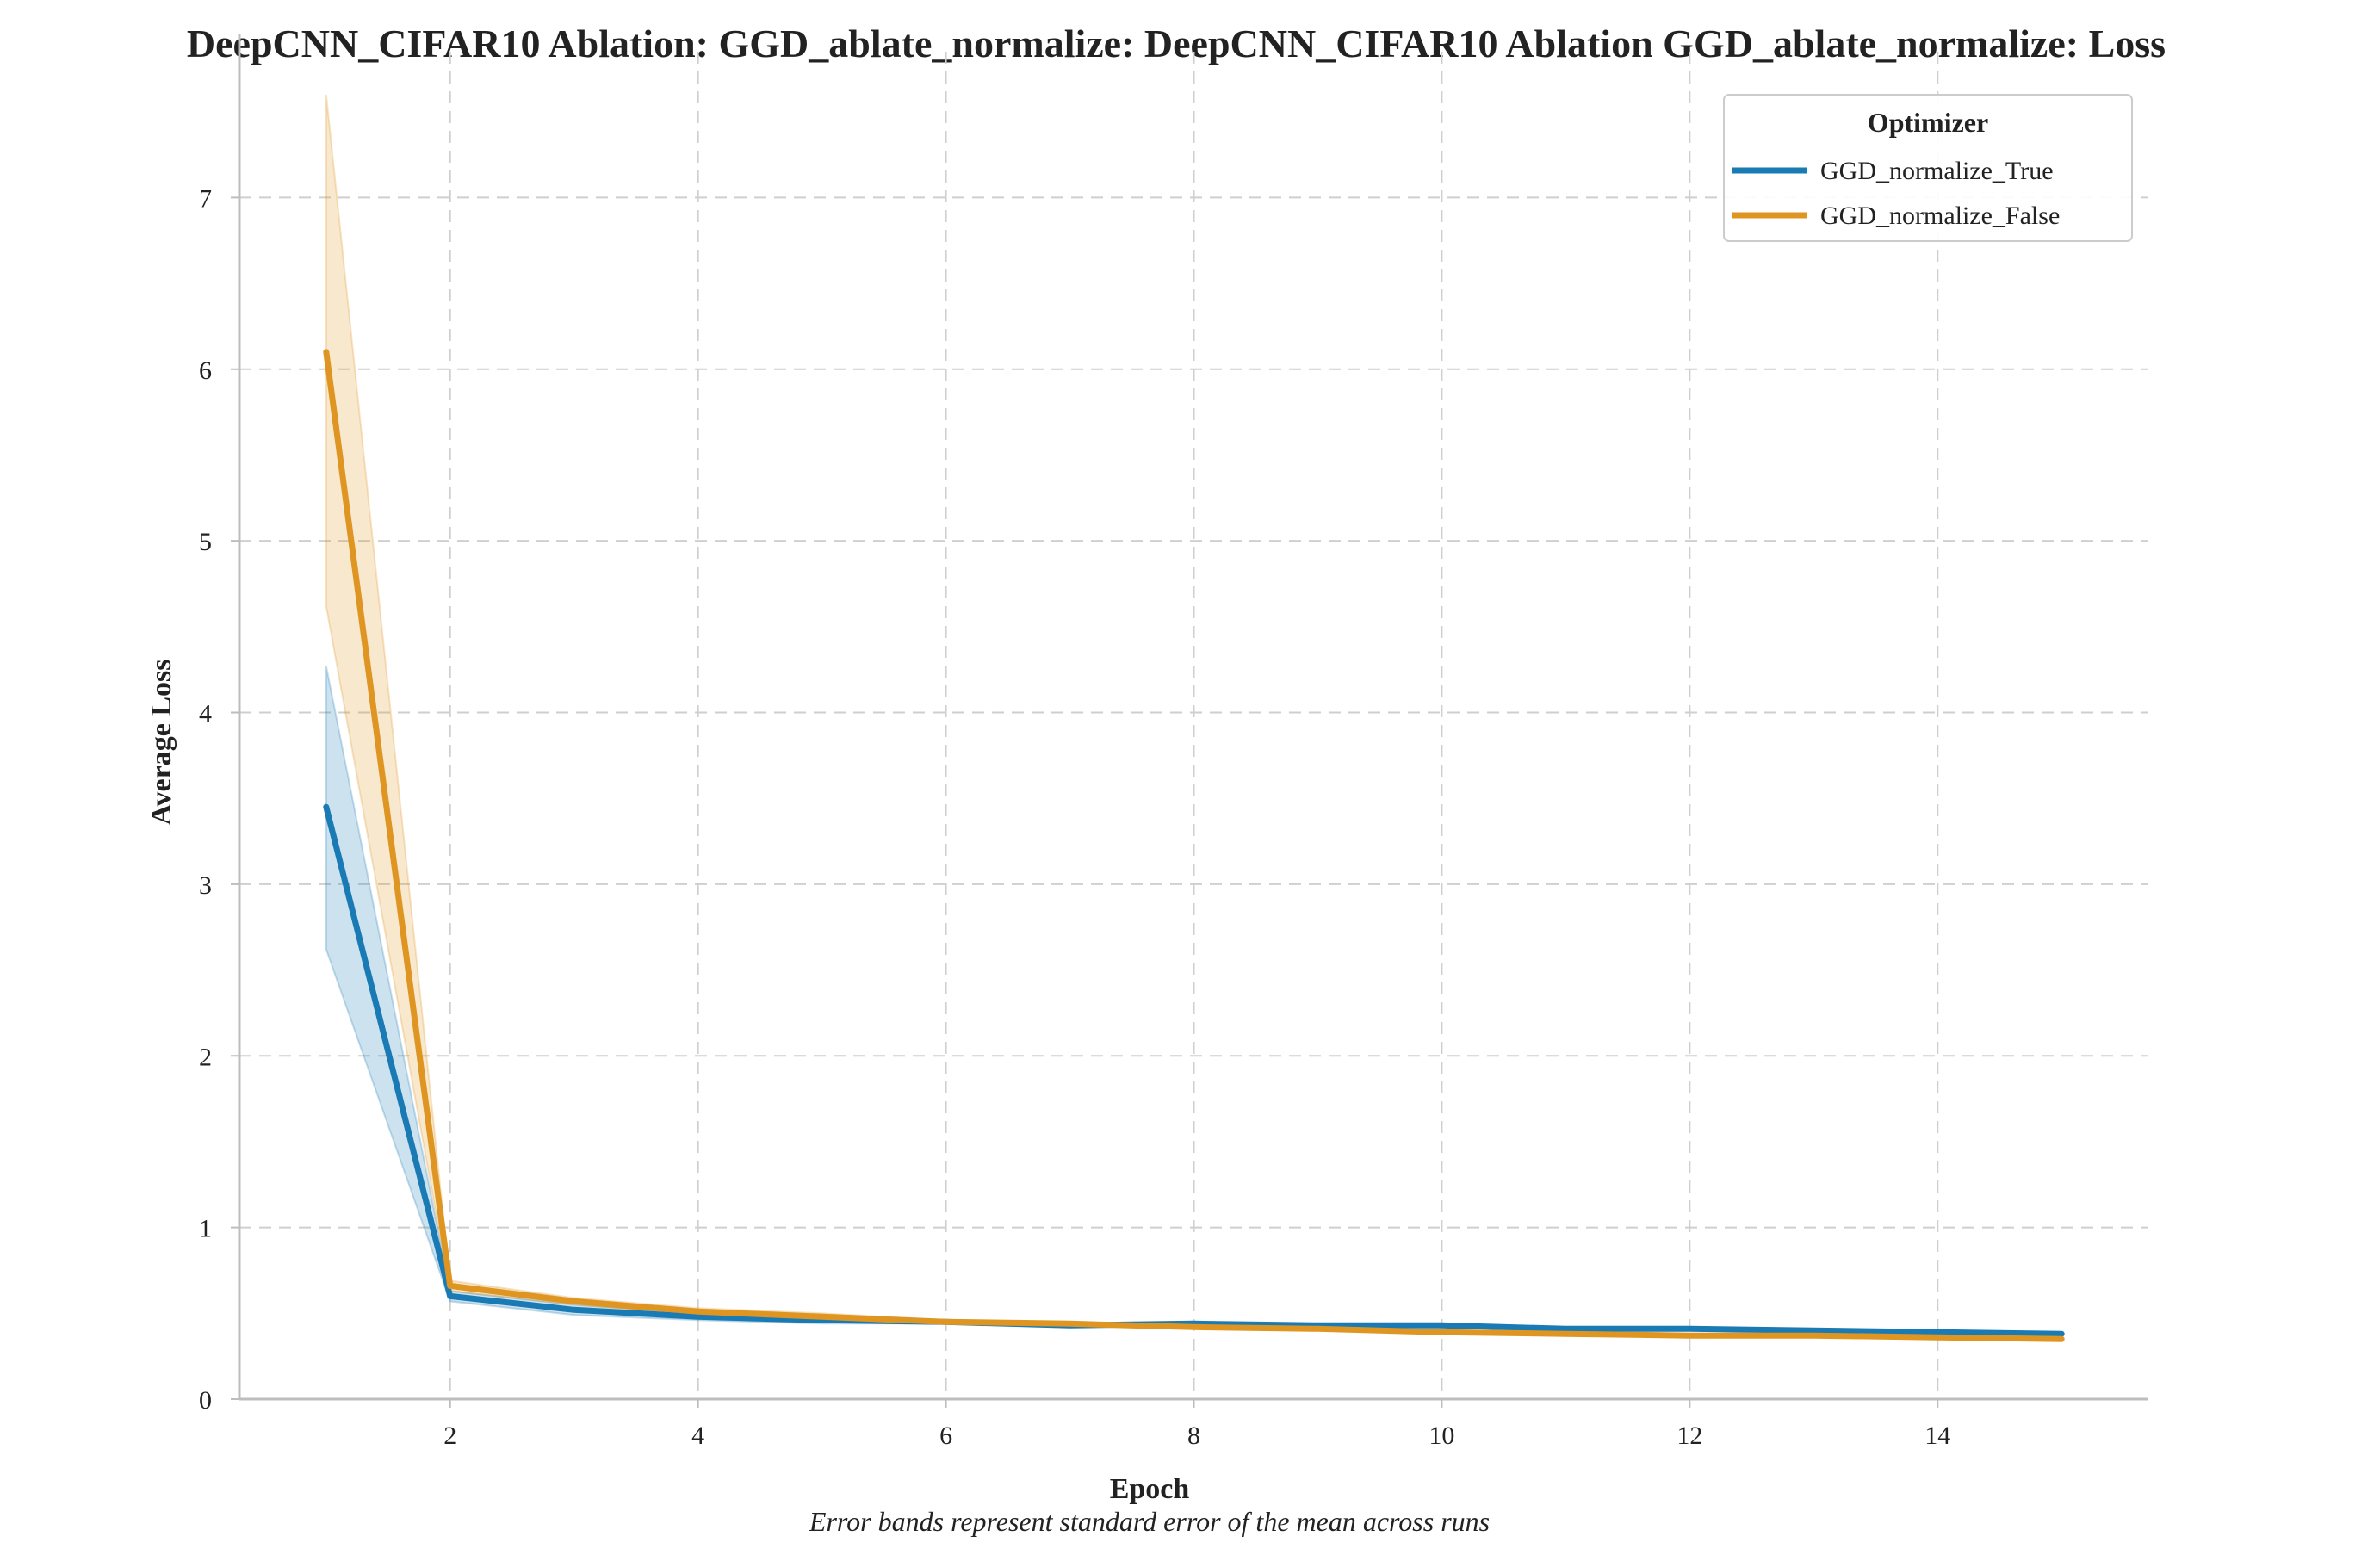 This screenshot has height=1555, width=2380. I want to click on y-tick-label: 0, so click(205, 1400).